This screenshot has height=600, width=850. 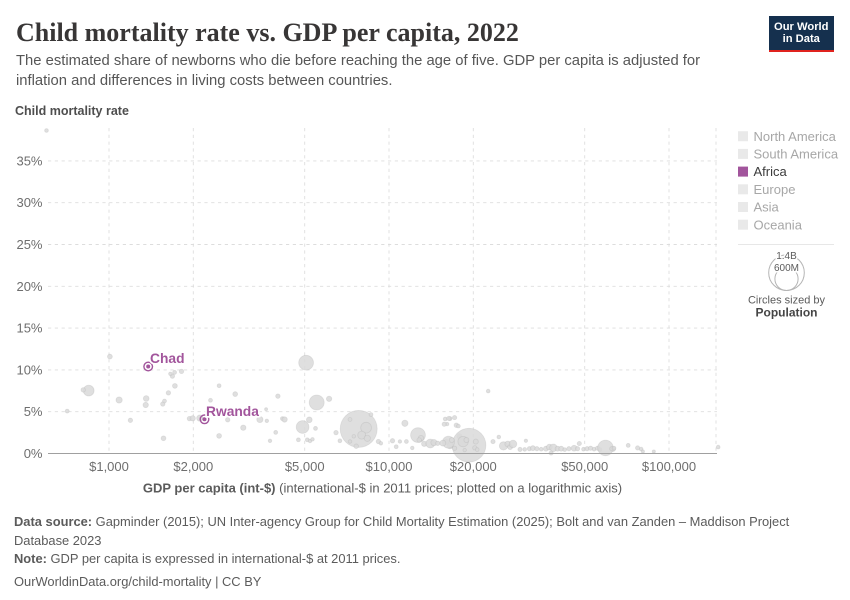 I want to click on svg-text: Asia, so click(x=767, y=207).